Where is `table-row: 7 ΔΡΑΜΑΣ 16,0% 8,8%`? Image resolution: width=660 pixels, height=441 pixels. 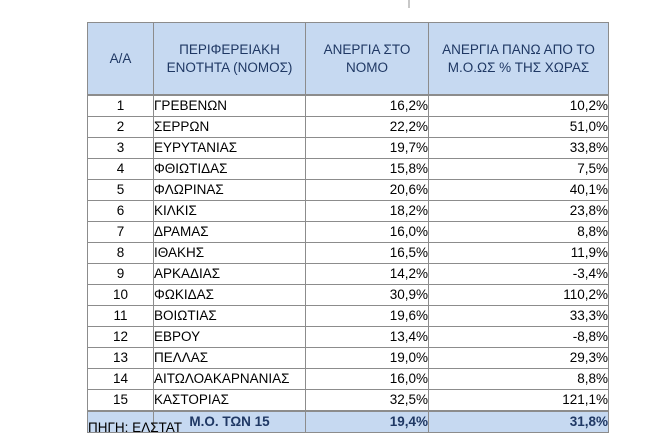
table-row: 7 ΔΡΑΜΑΣ 16,0% 8,8% is located at coordinates (348, 232).